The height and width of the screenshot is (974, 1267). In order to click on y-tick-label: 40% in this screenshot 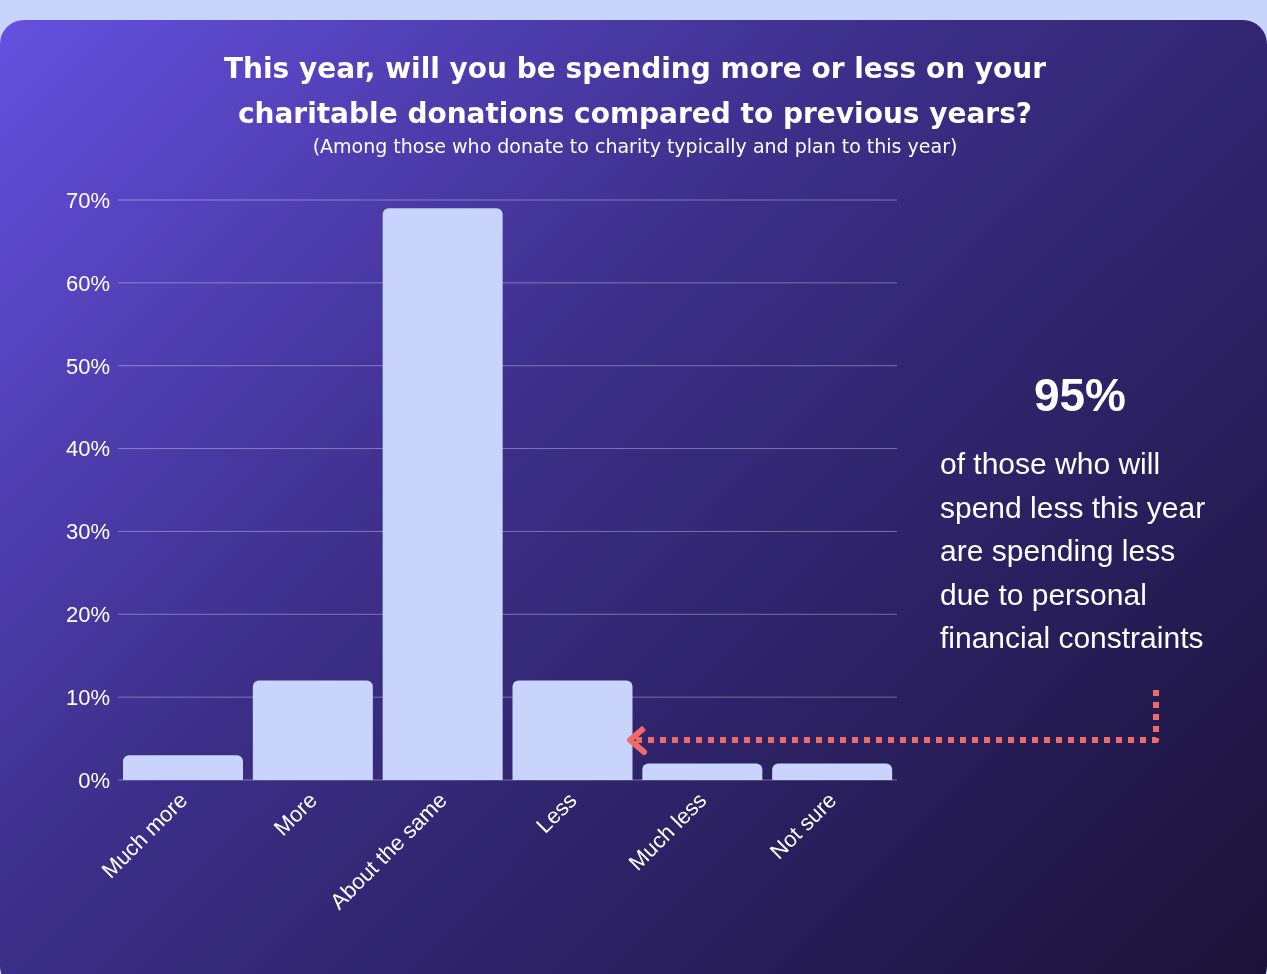, I will do `click(87, 449)`.